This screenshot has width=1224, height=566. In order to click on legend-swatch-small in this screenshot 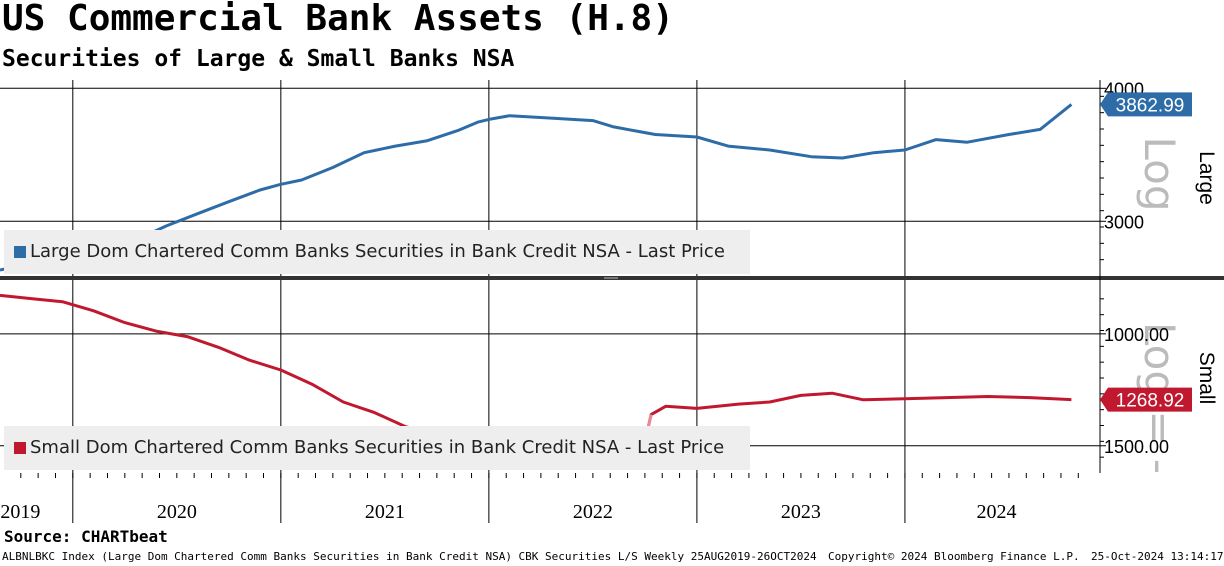, I will do `click(20, 448)`.